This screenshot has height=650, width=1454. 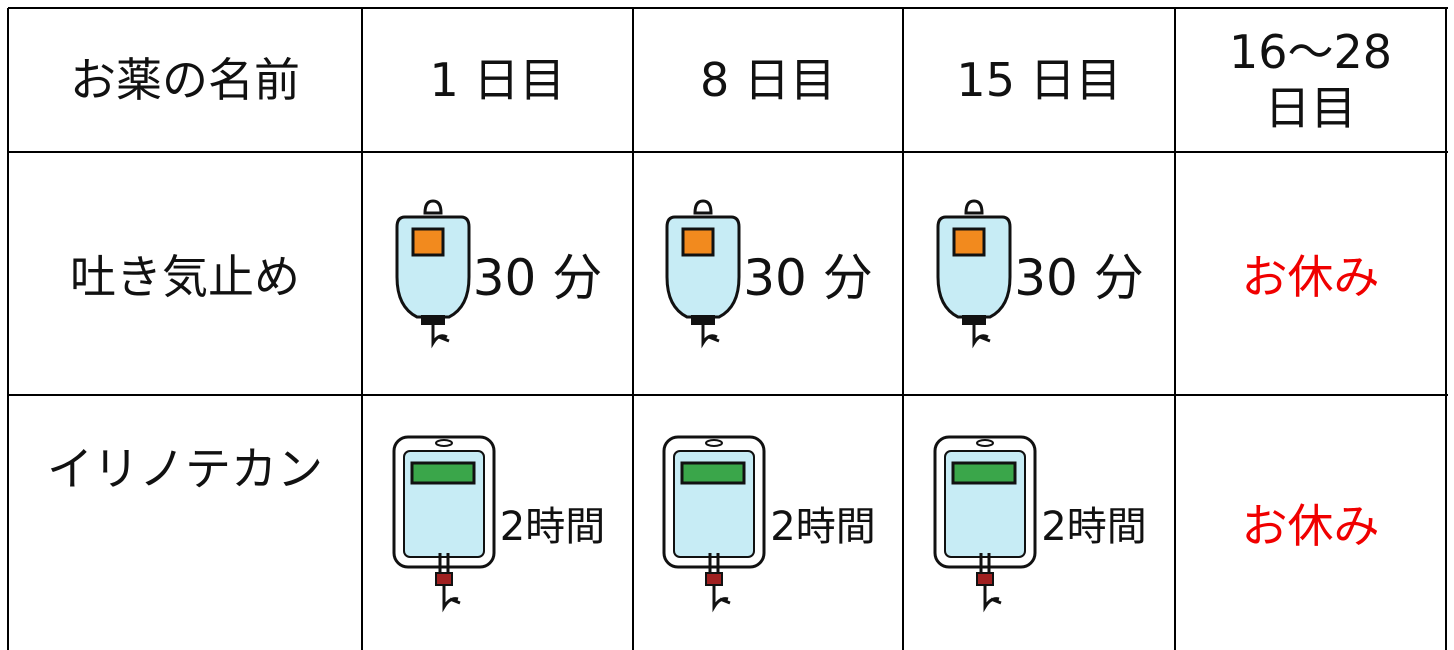 What do you see at coordinates (1039, 80) in the screenshot?
I see `header-cell: 15 日目` at bounding box center [1039, 80].